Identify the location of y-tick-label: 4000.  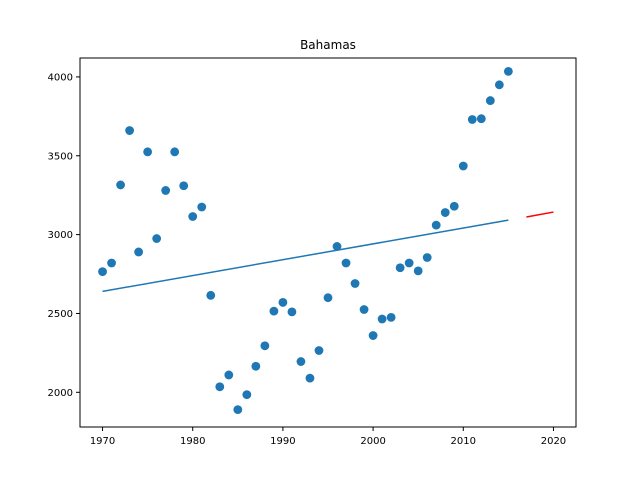
(60, 77).